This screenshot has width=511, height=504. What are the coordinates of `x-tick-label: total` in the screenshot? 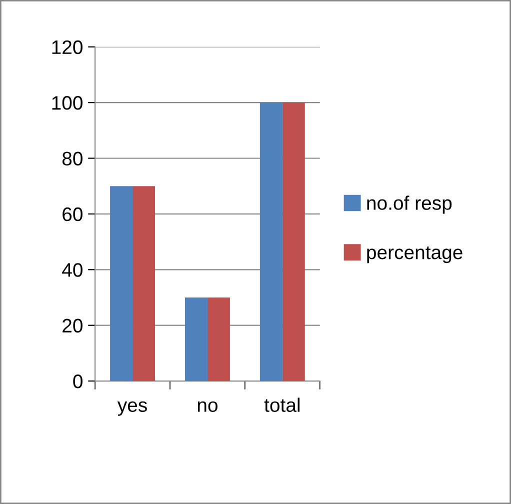 It's located at (282, 405).